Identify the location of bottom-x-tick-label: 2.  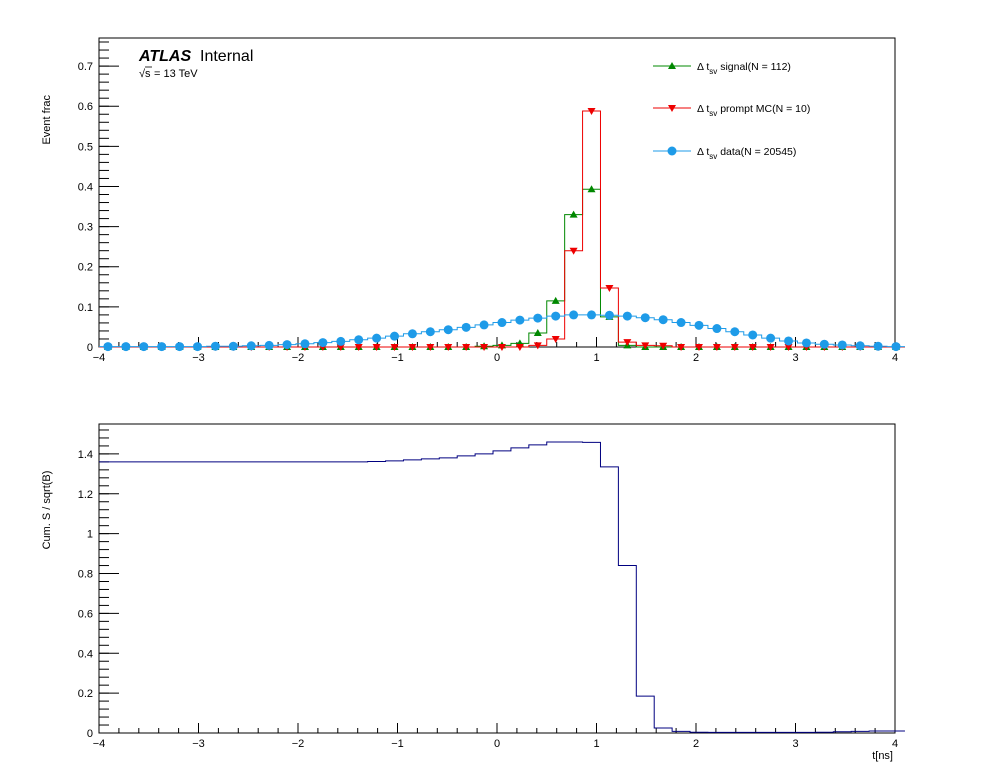
(696, 744).